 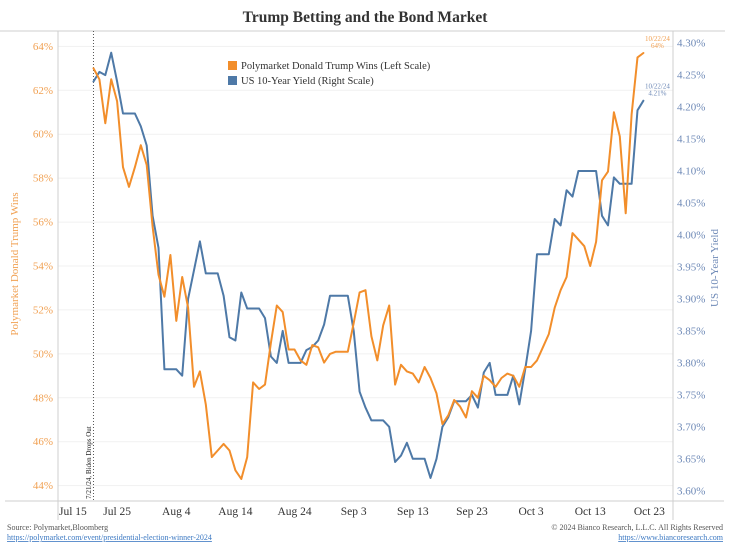 I want to click on y-tick-label-left: 46%, so click(x=43, y=442).